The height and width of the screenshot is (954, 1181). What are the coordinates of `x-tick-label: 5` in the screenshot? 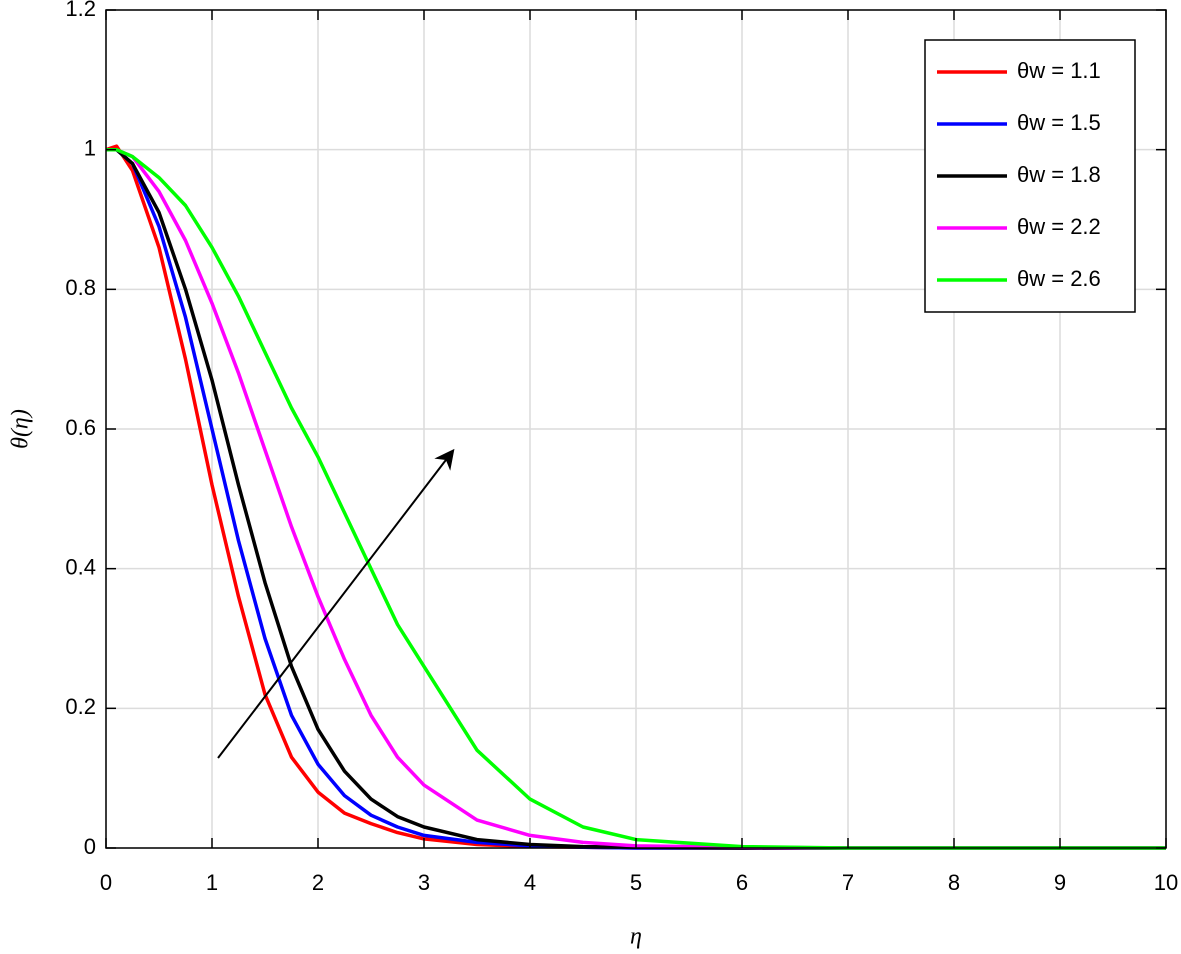 It's located at (636, 882).